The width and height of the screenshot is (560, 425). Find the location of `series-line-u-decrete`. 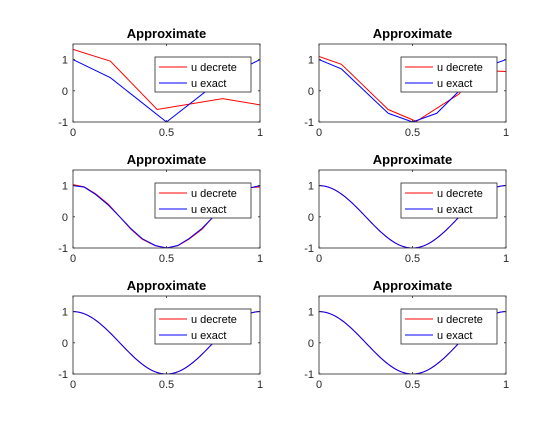

series-line-u-decrete is located at coordinates (166, 79).